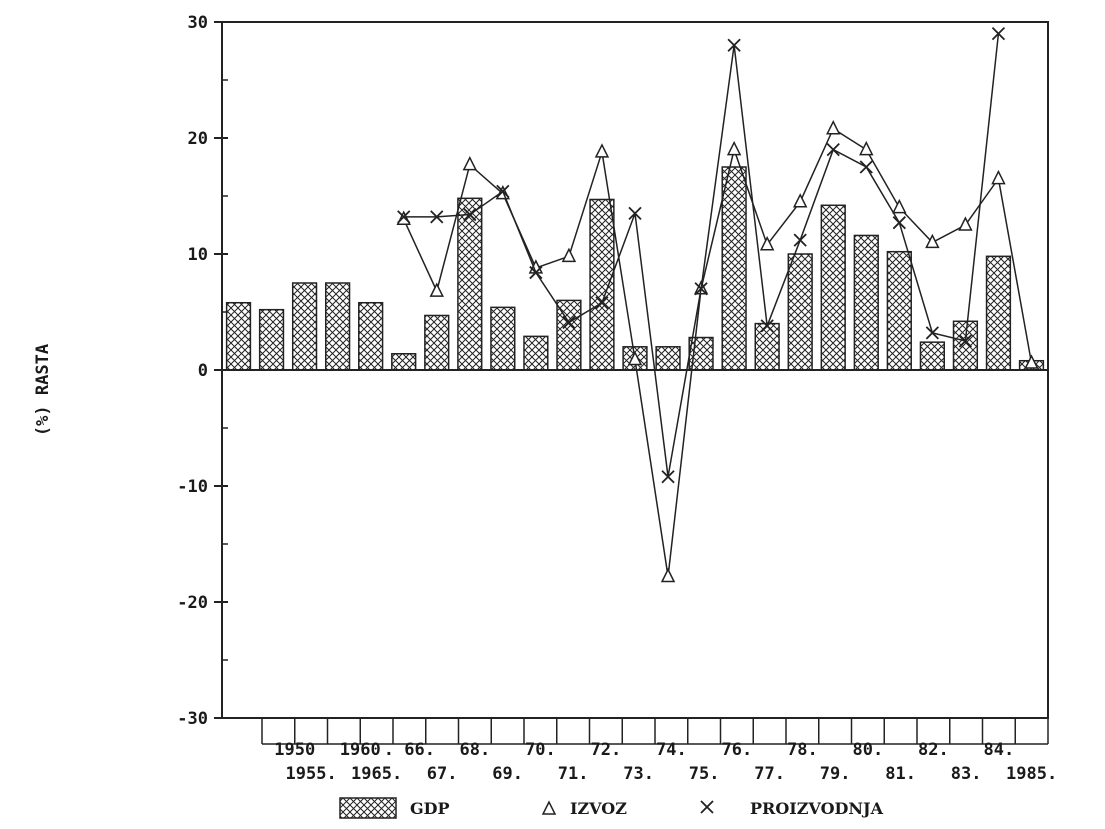 This screenshot has width=1105, height=829. What do you see at coordinates (769, 774) in the screenshot?
I see `x-tick-label-bottom: 77.` at bounding box center [769, 774].